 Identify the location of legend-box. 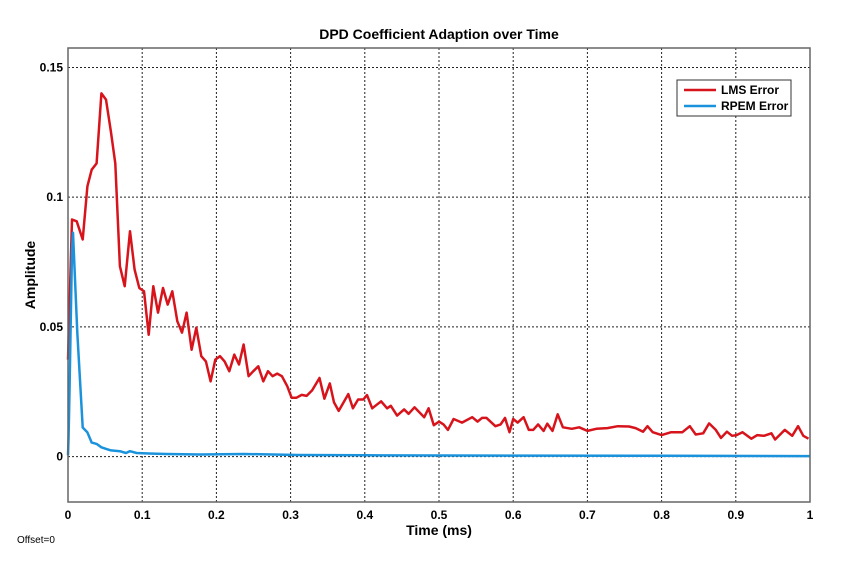
(734, 98).